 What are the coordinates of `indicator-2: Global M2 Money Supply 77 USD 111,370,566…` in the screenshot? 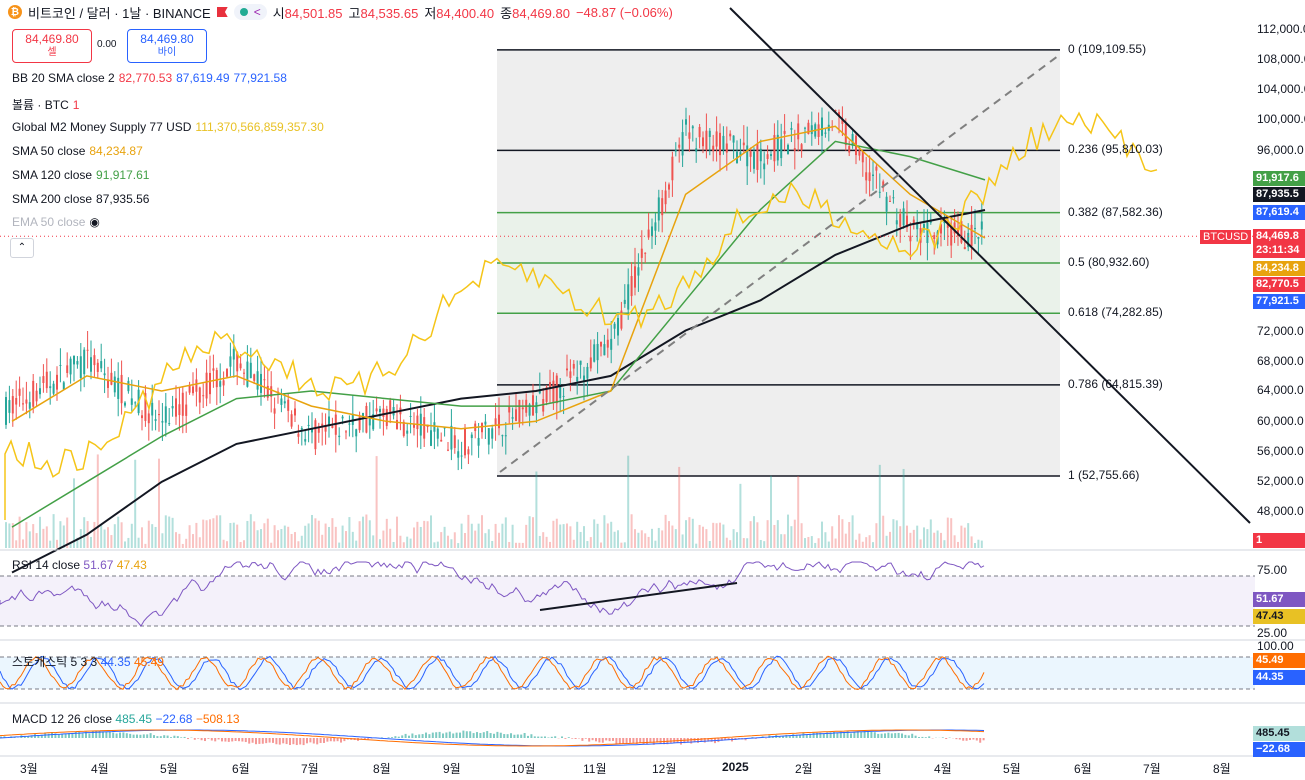 It's located at (170, 127).